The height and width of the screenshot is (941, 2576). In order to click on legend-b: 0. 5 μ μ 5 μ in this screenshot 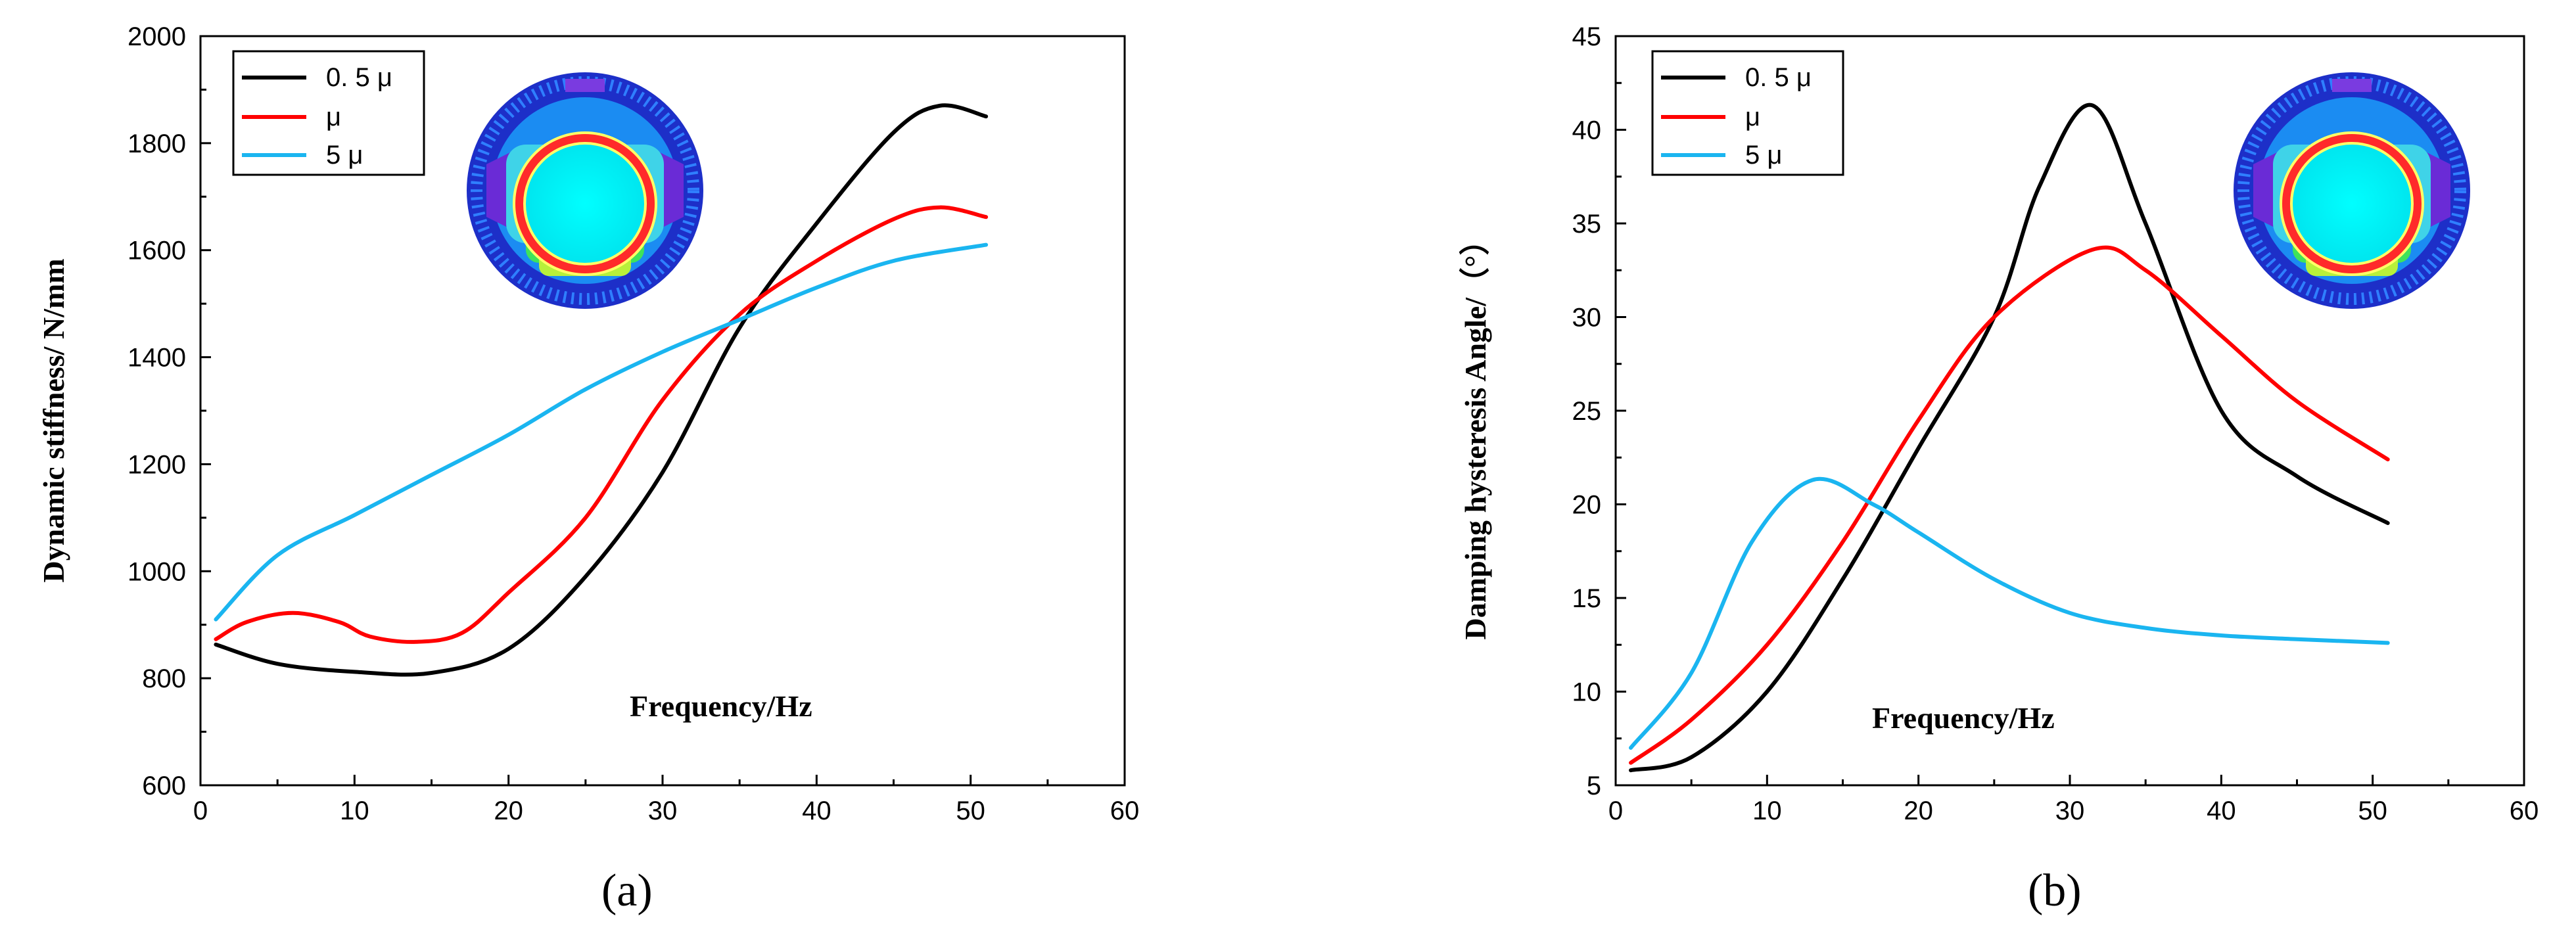, I will do `click(1748, 113)`.